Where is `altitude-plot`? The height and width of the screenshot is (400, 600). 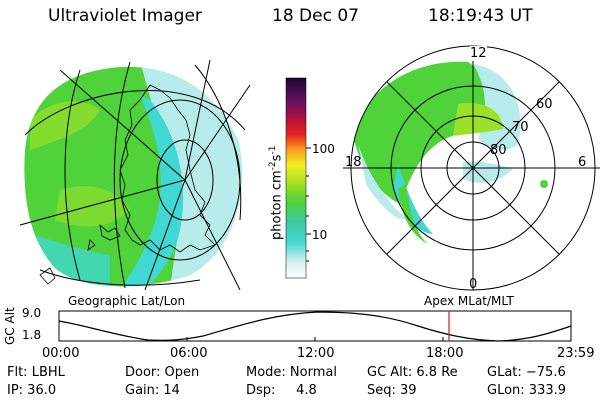 altitude-plot is located at coordinates (315, 326).